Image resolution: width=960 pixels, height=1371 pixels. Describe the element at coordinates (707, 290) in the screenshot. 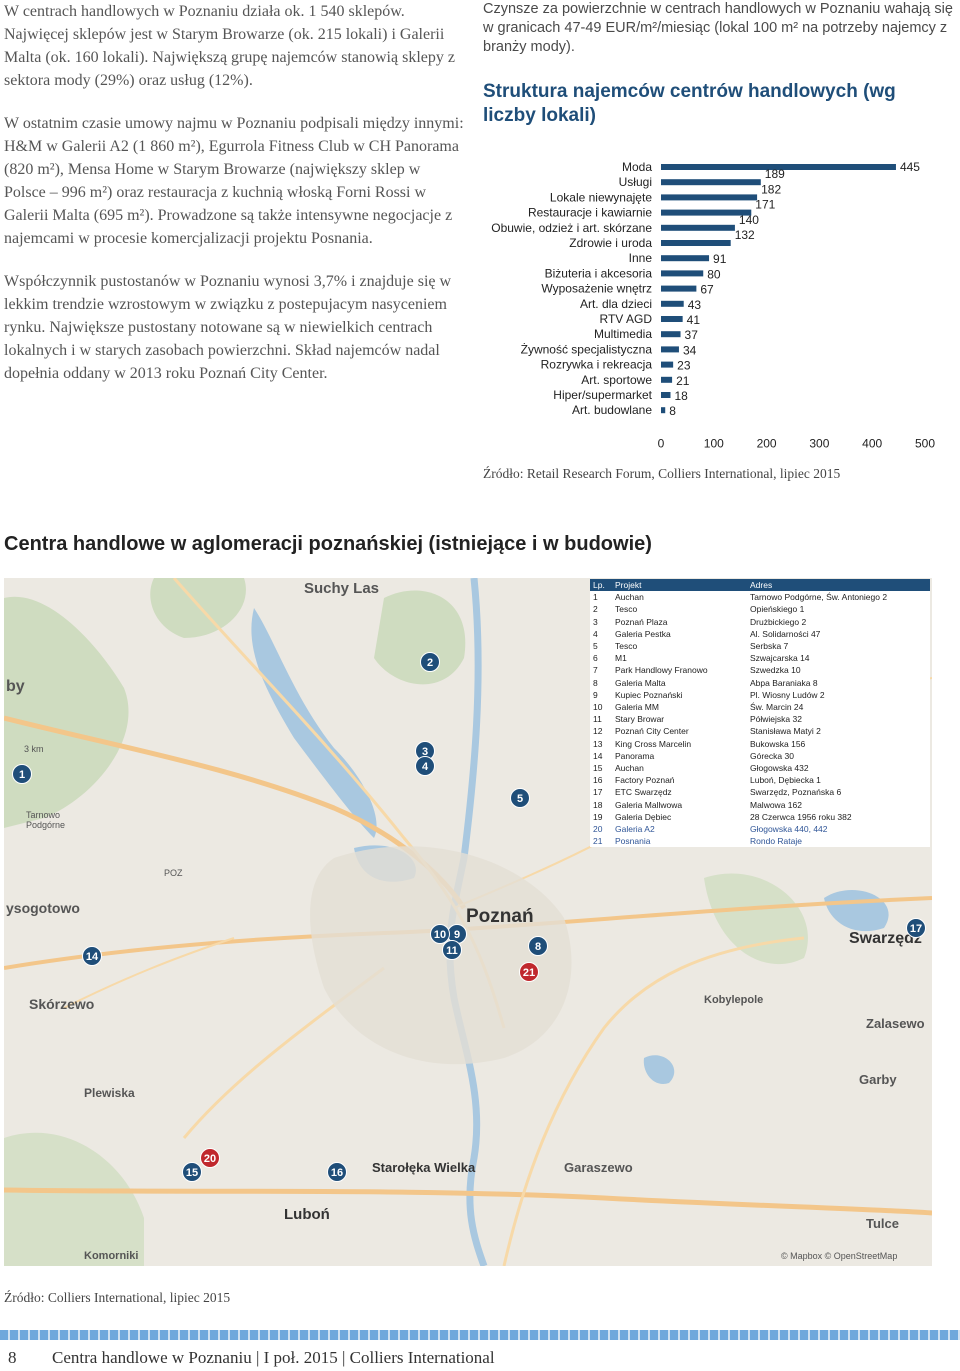

I see `value-label: 67` at that location.